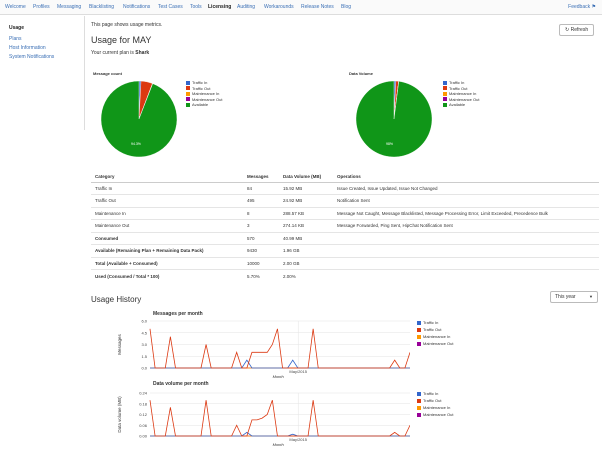  Describe the element at coordinates (346, 7) in the screenshot. I see `tab-blog: Blog` at that location.